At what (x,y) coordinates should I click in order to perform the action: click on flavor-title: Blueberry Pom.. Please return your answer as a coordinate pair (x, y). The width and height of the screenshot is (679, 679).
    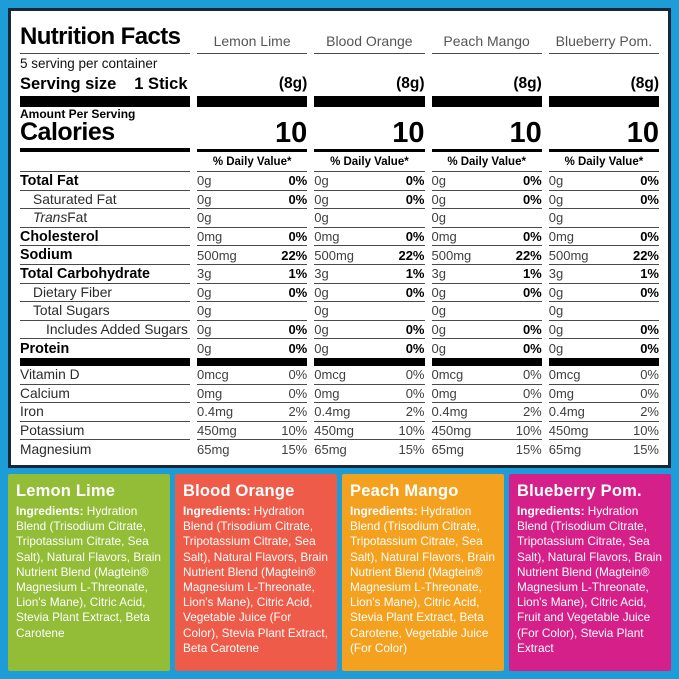
    Looking at the image, I should click on (579, 490).